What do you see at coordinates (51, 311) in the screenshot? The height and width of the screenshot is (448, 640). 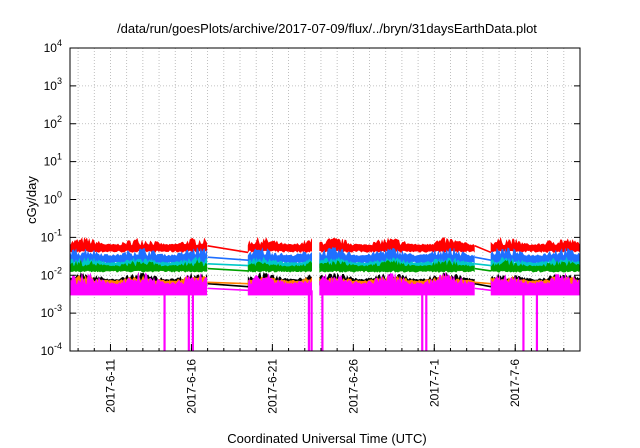 I see `y-tick-label: 10⁻³` at bounding box center [51, 311].